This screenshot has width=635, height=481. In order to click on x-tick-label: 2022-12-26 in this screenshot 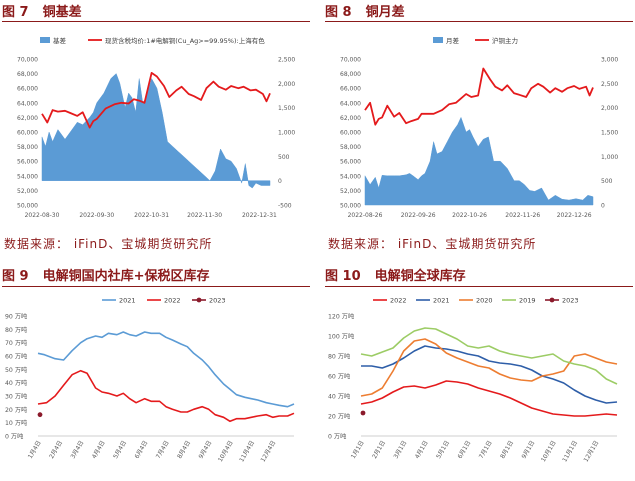, I will do `click(574, 215)`.